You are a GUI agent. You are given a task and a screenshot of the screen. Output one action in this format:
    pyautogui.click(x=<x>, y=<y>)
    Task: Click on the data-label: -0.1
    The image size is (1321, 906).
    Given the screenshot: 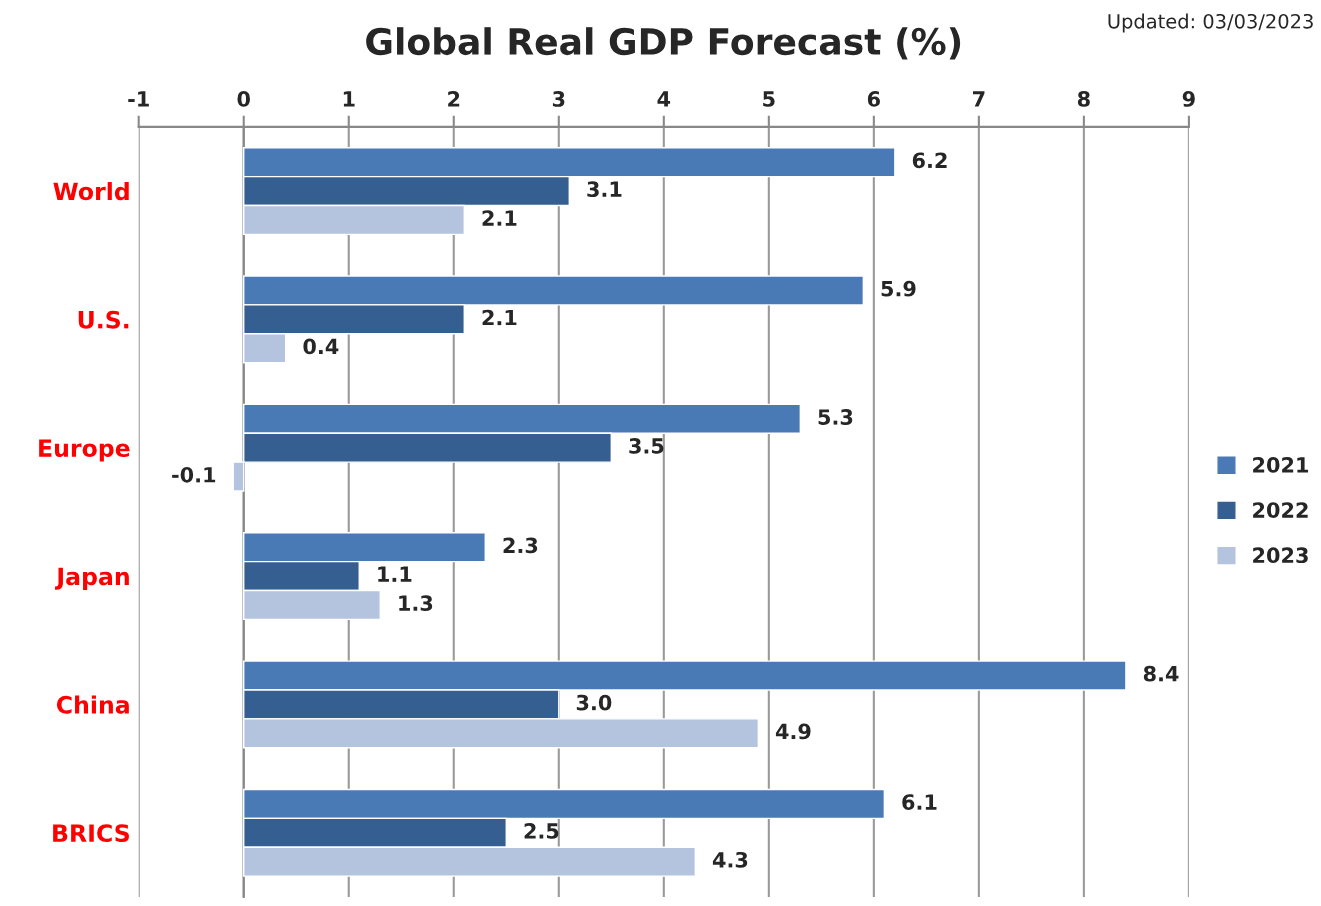 What is the action you would take?
    pyautogui.click(x=194, y=474)
    